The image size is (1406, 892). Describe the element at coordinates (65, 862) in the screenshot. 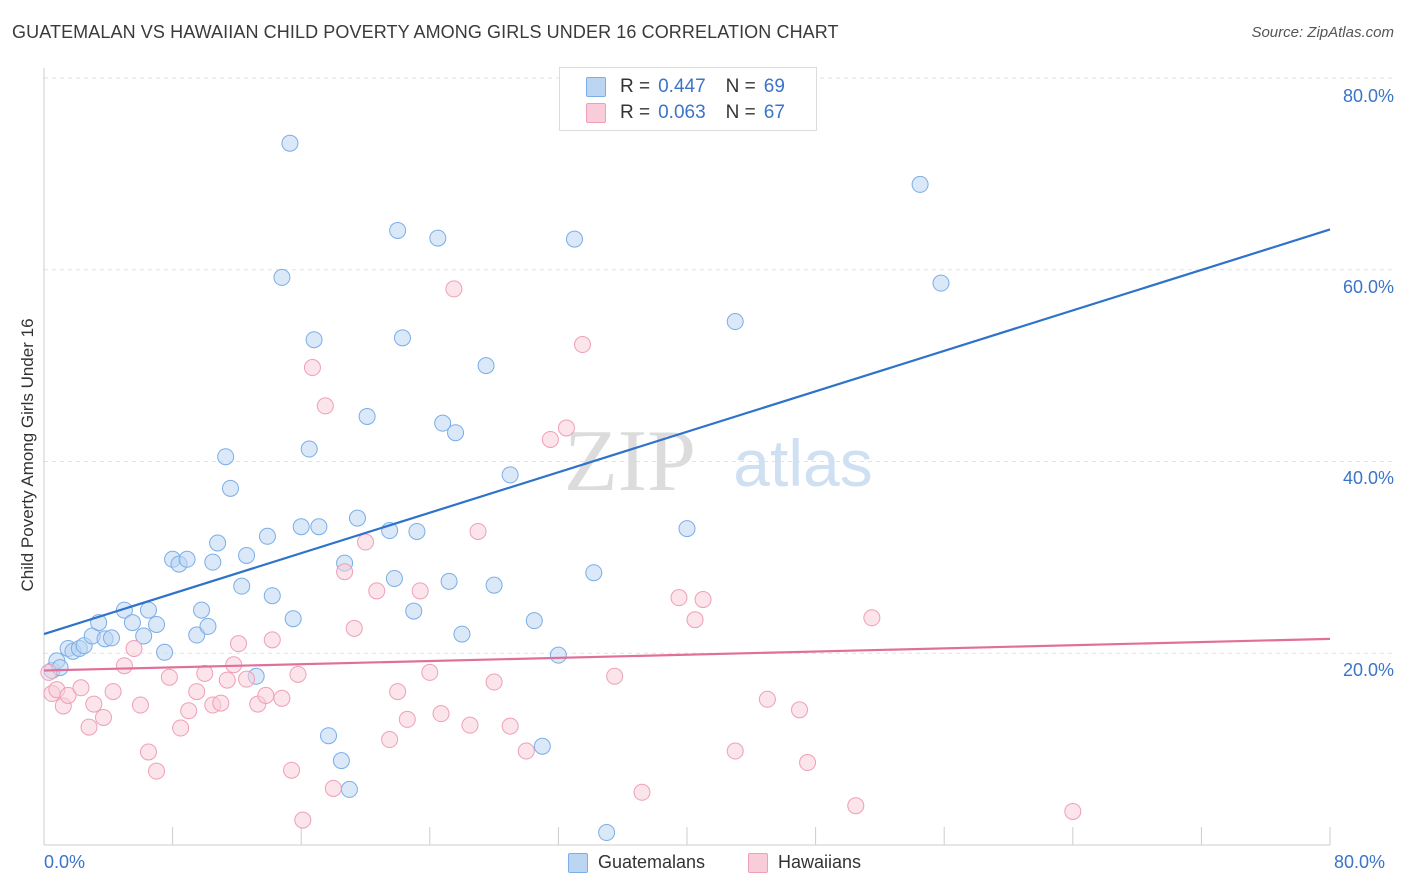

I see `x-tick-label: 0.0%` at that location.